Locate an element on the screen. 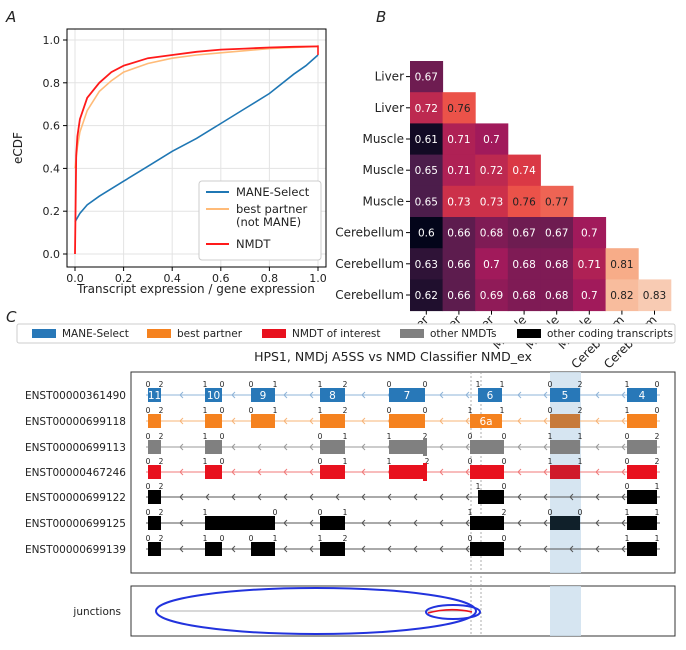 The height and width of the screenshot is (650, 686). transcript-id-label: ENST00000699122 is located at coordinates (75, 498).